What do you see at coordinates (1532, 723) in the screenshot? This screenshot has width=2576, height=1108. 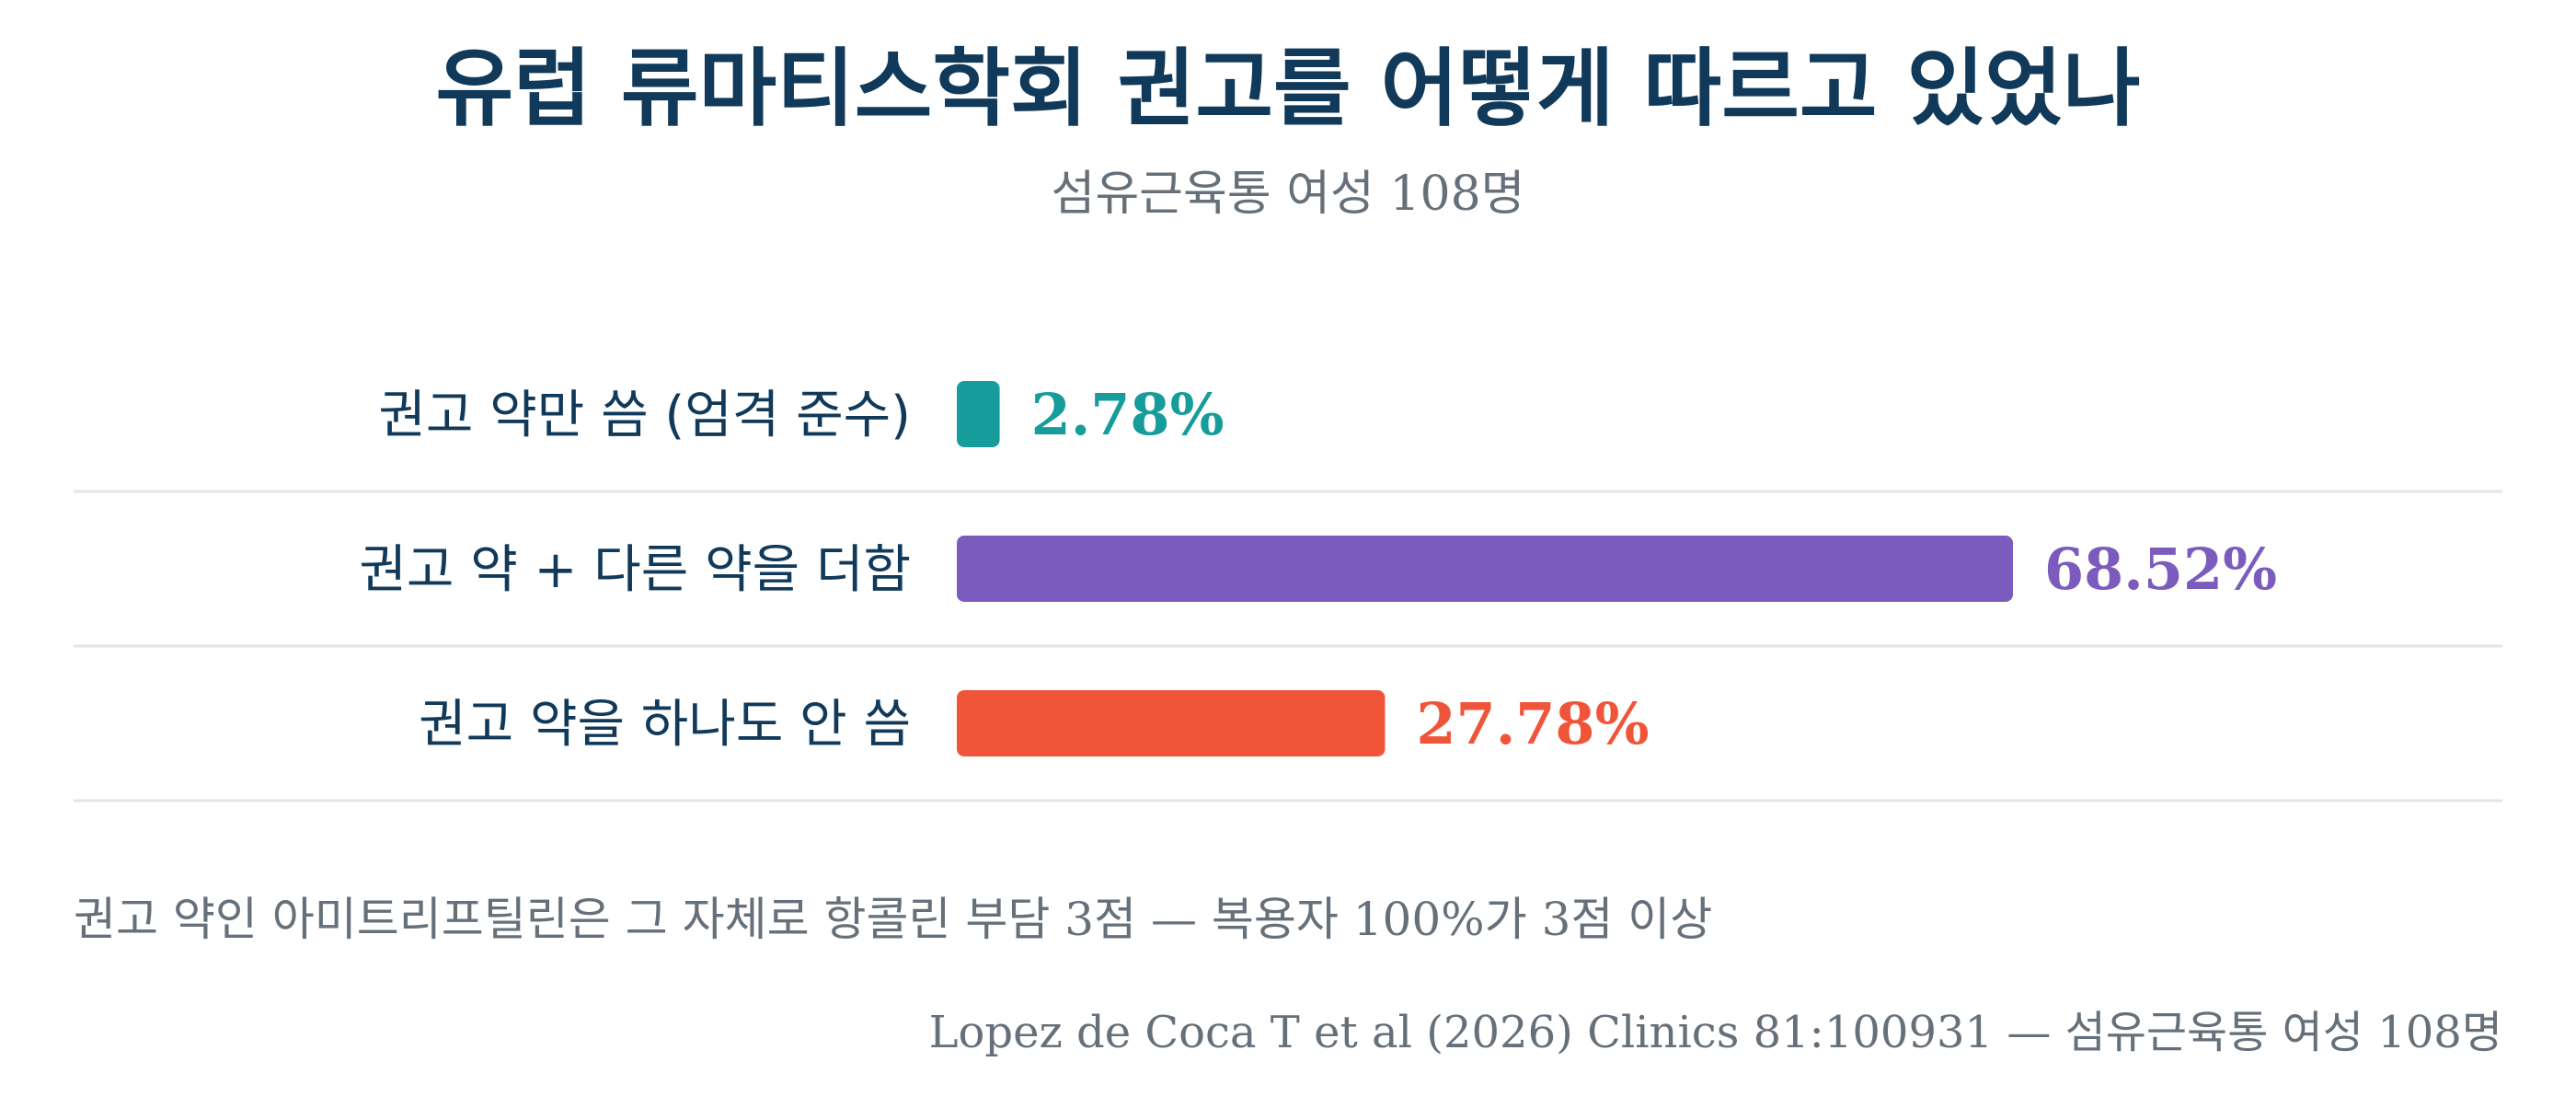 I see `value-label: 27.78%` at bounding box center [1532, 723].